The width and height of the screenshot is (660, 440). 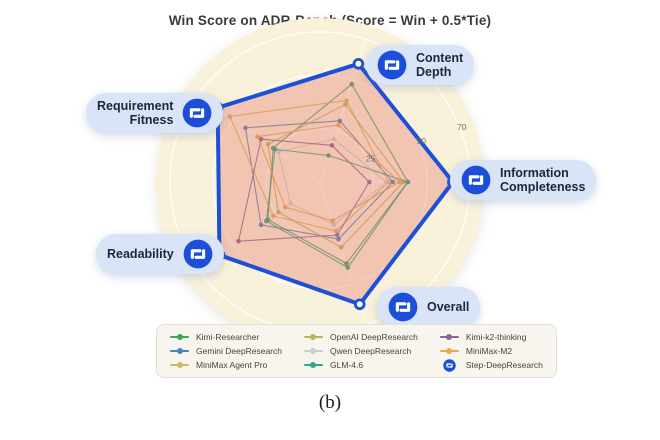 What do you see at coordinates (232, 365) in the screenshot?
I see `legend-label: MiniMax Agent Pro` at bounding box center [232, 365].